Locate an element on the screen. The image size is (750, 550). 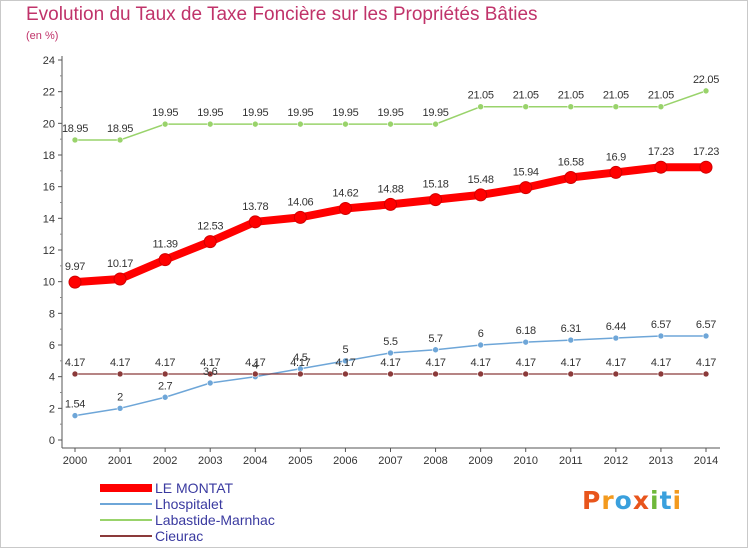
data-label: 16.58 is located at coordinates (571, 162).